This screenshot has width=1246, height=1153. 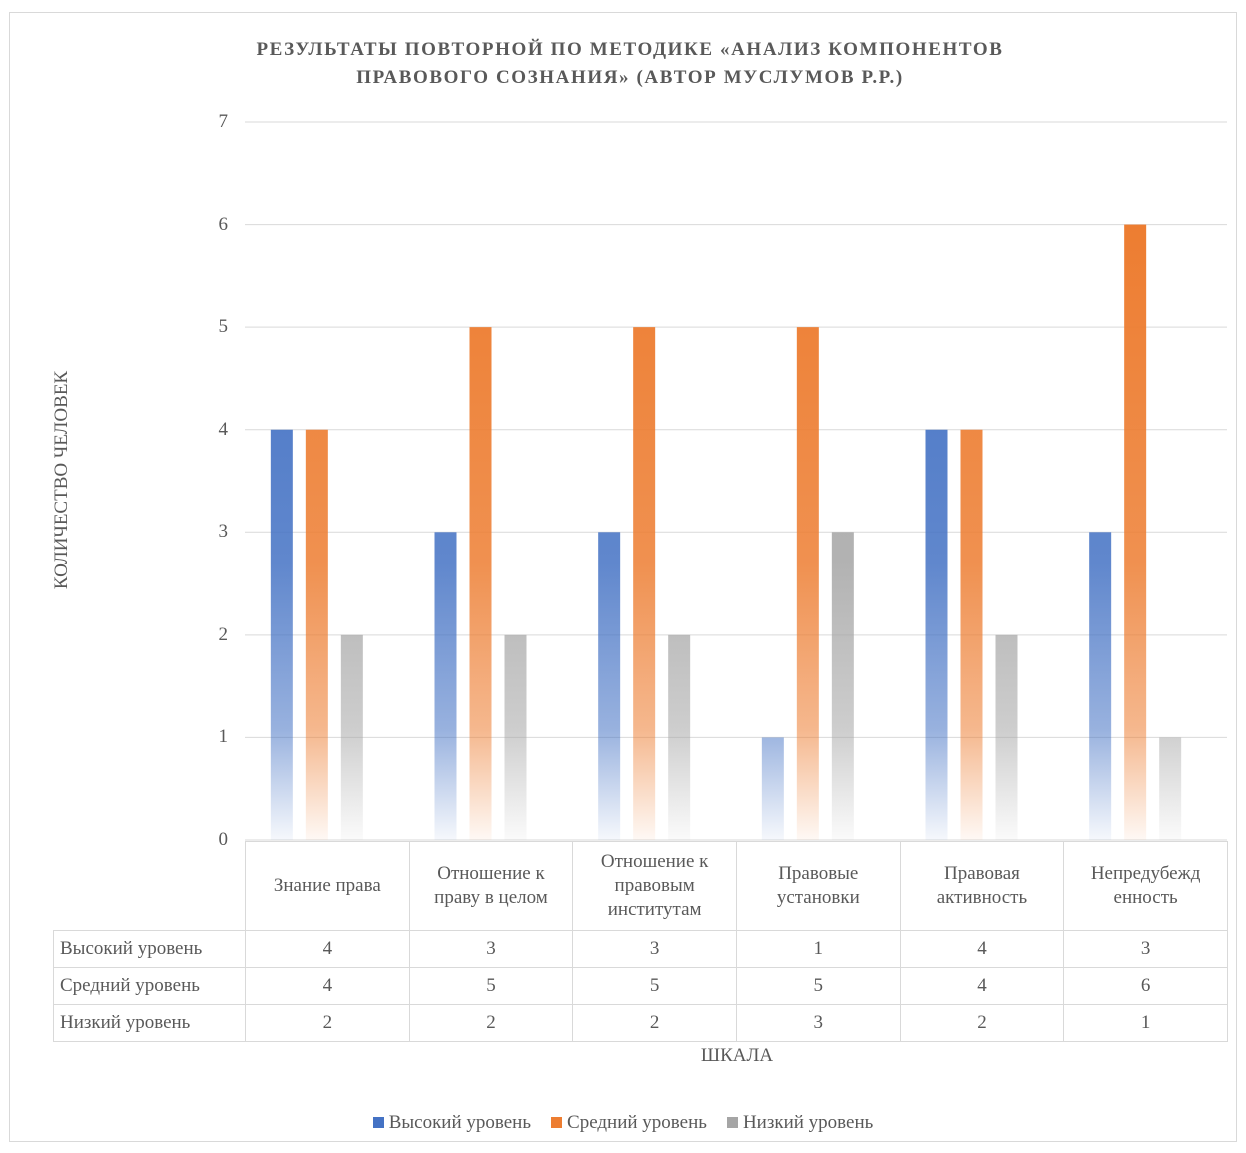 I want to click on category-label-1: Отношение к праву в целом, so click(x=491, y=886).